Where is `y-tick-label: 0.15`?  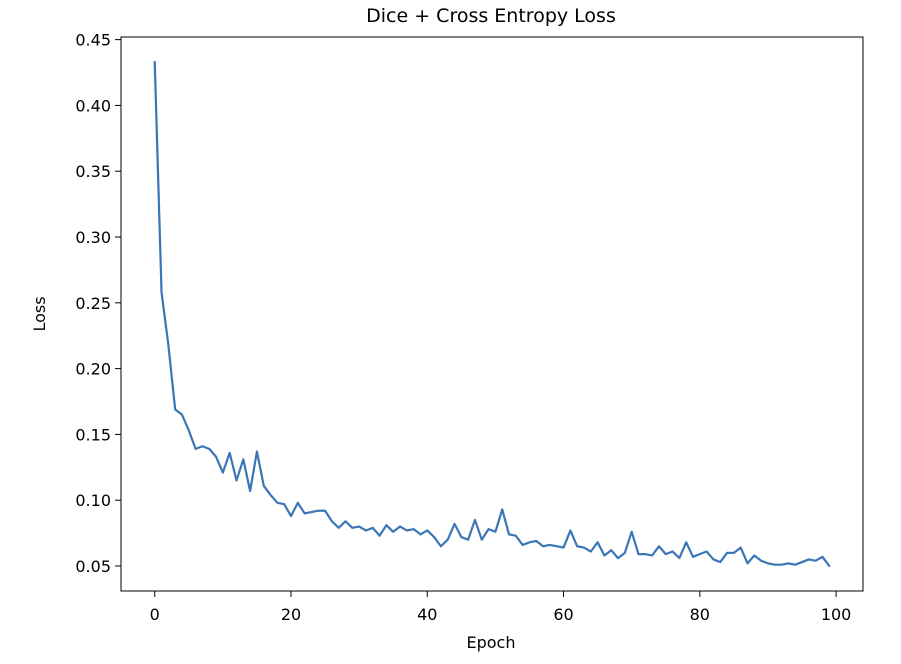
y-tick-label: 0.15 is located at coordinates (93, 434).